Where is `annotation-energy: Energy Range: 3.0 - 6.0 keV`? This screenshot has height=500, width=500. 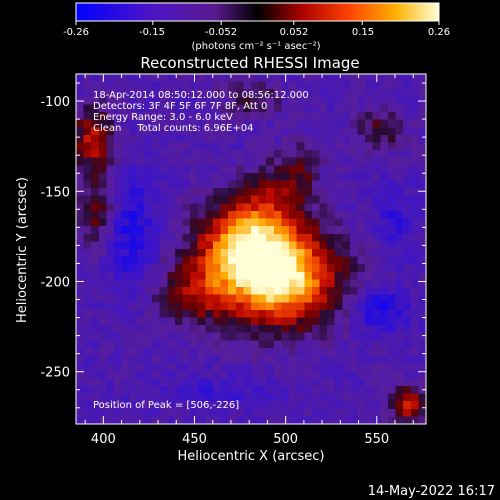 annotation-energy: Energy Range: 3.0 - 6.0 keV is located at coordinates (163, 117).